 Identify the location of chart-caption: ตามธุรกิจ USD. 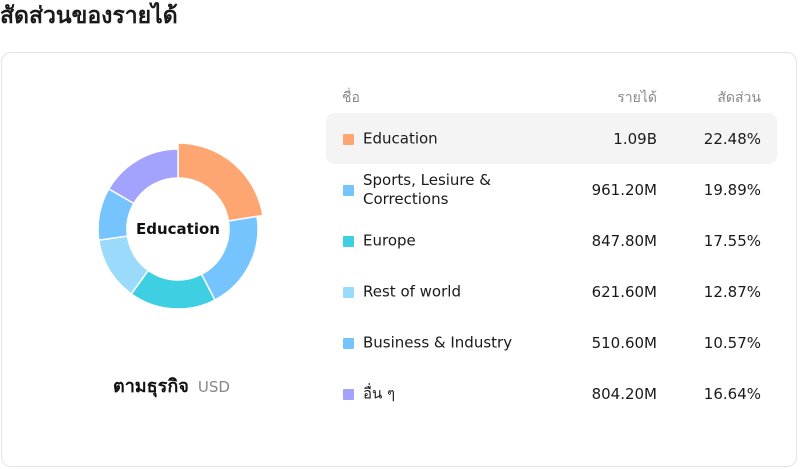
(171, 385).